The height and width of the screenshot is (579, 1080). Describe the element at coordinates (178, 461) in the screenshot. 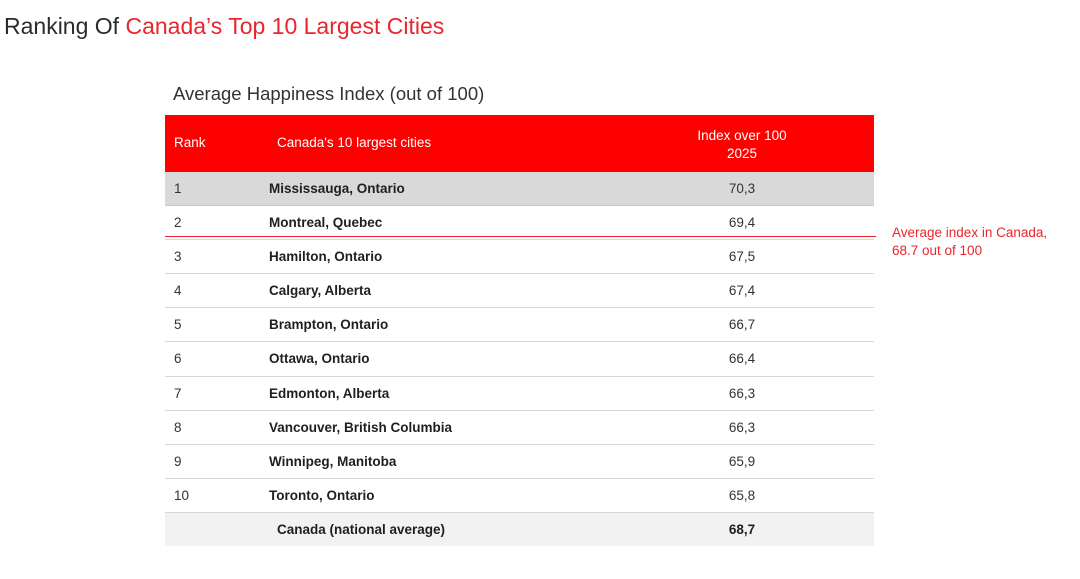

I see `row-rank: 9` at that location.